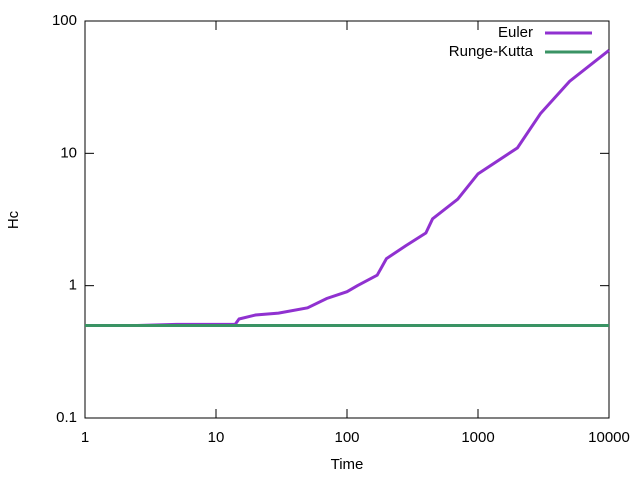 Image resolution: width=640 pixels, height=480 pixels. What do you see at coordinates (609, 437) in the screenshot?
I see `x-tick-label: 10000` at bounding box center [609, 437].